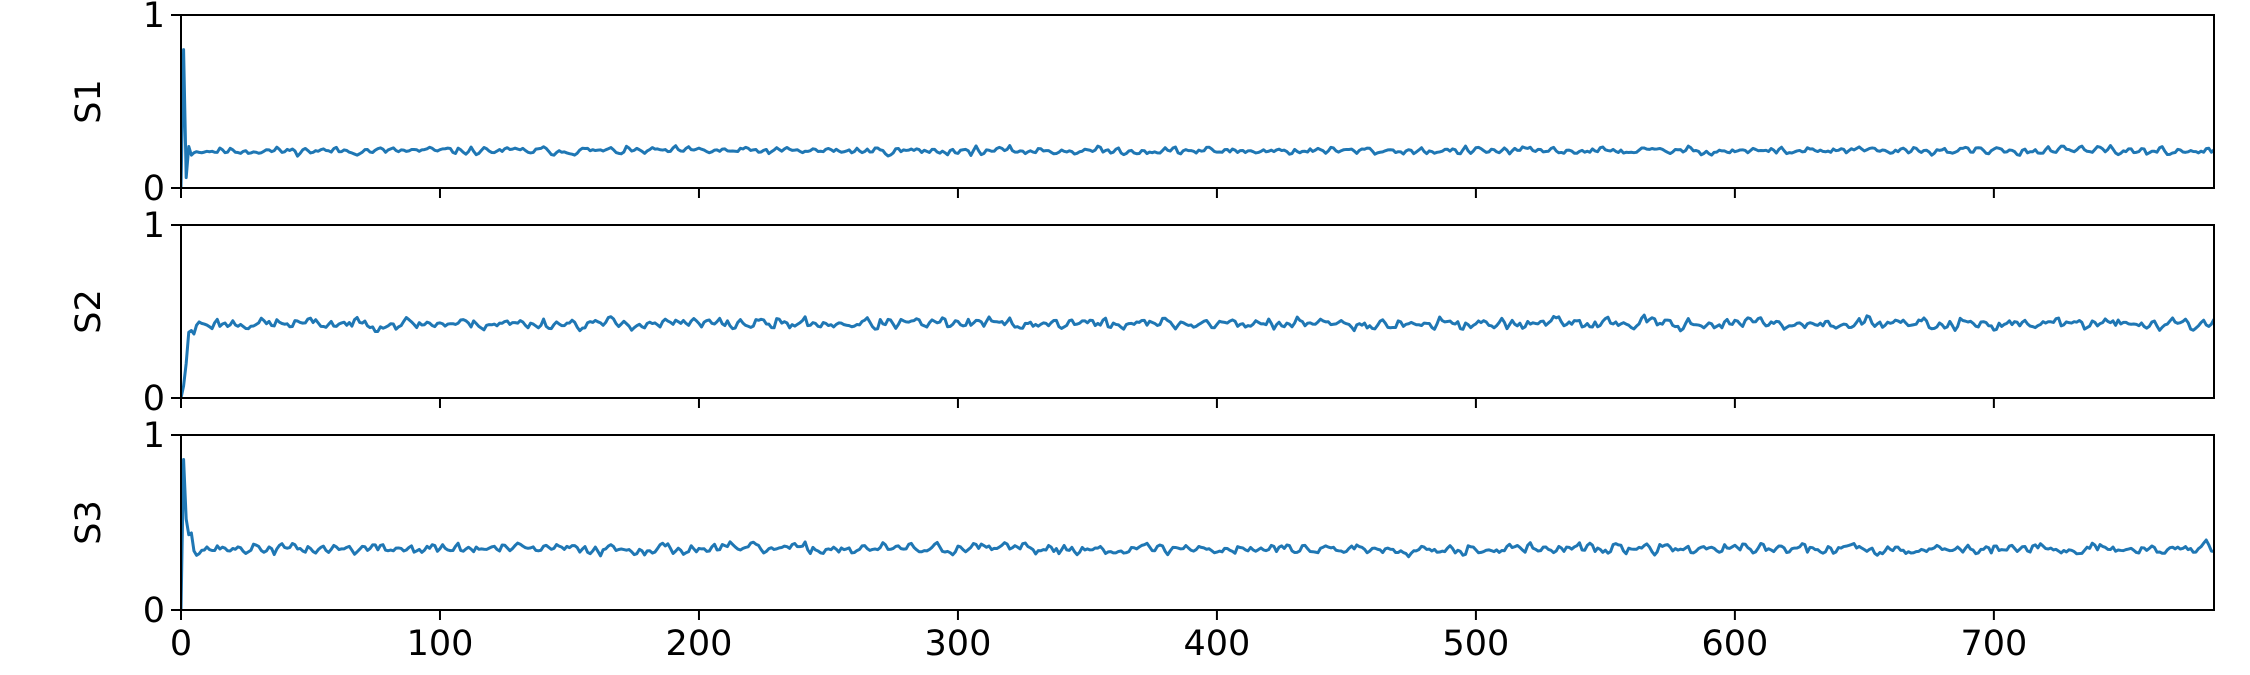 This screenshot has width=2250, height=675. Describe the element at coordinates (181, 644) in the screenshot. I see `x-tick-label: 0` at that location.